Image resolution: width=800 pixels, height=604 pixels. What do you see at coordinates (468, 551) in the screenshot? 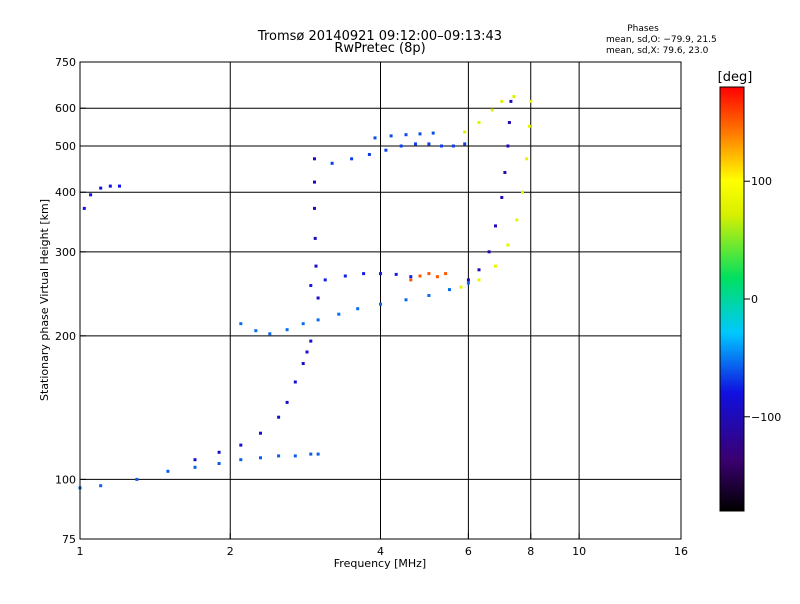
I see `x-tick-label: 6` at bounding box center [468, 551].